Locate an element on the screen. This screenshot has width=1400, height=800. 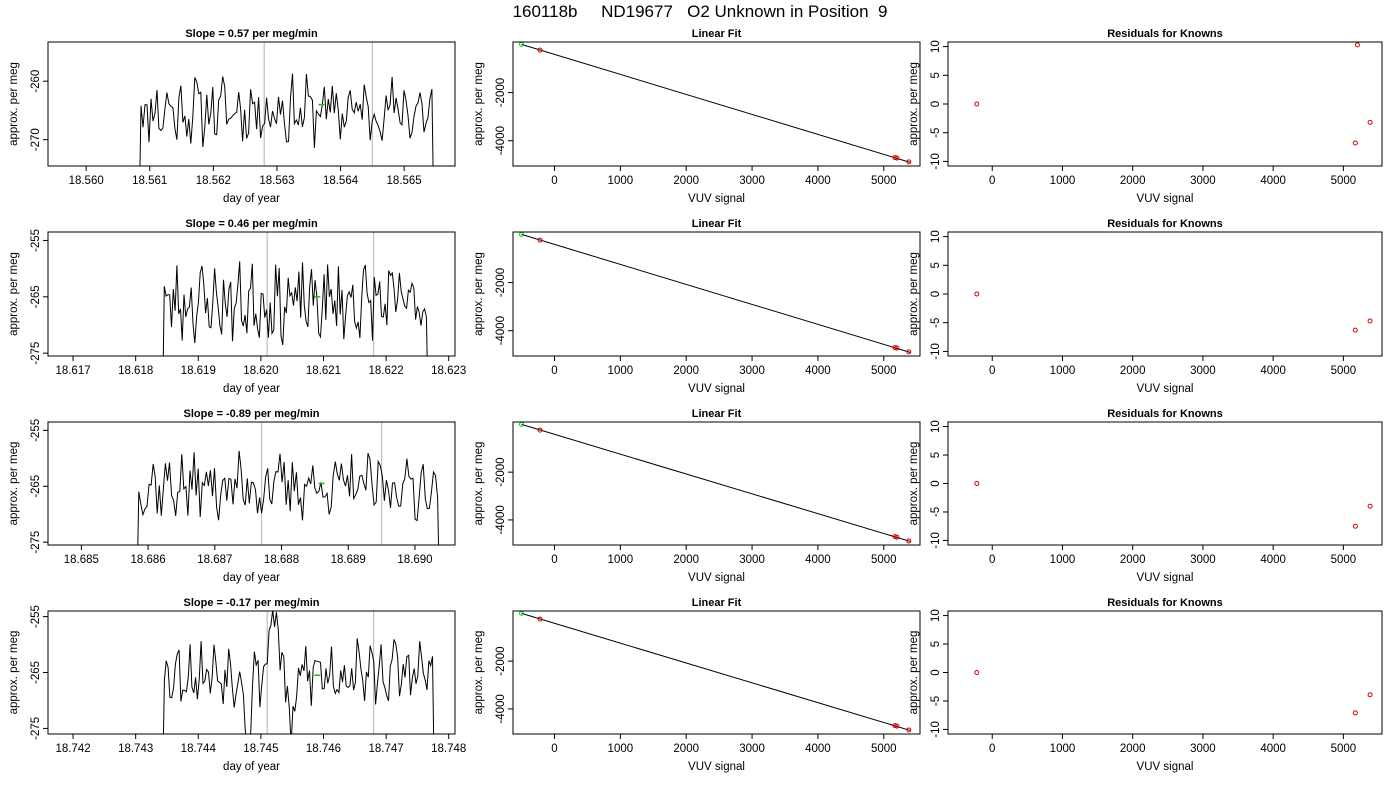
x-tick-label: 18.560 is located at coordinates (86, 181).